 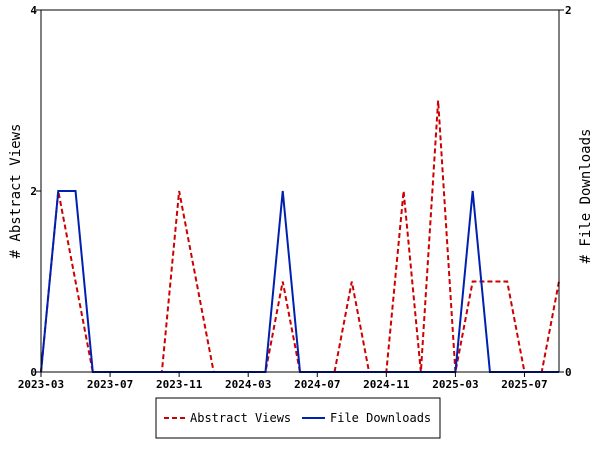 What do you see at coordinates (586, 196) in the screenshot?
I see `y2-axis-label: # File Downloads` at bounding box center [586, 196].